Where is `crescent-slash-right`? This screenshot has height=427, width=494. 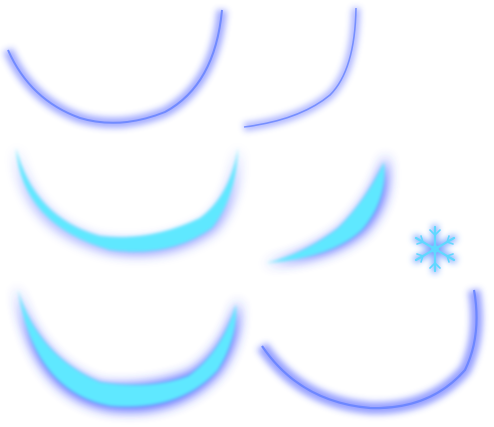
crescent-slash-right is located at coordinates (326, 209).